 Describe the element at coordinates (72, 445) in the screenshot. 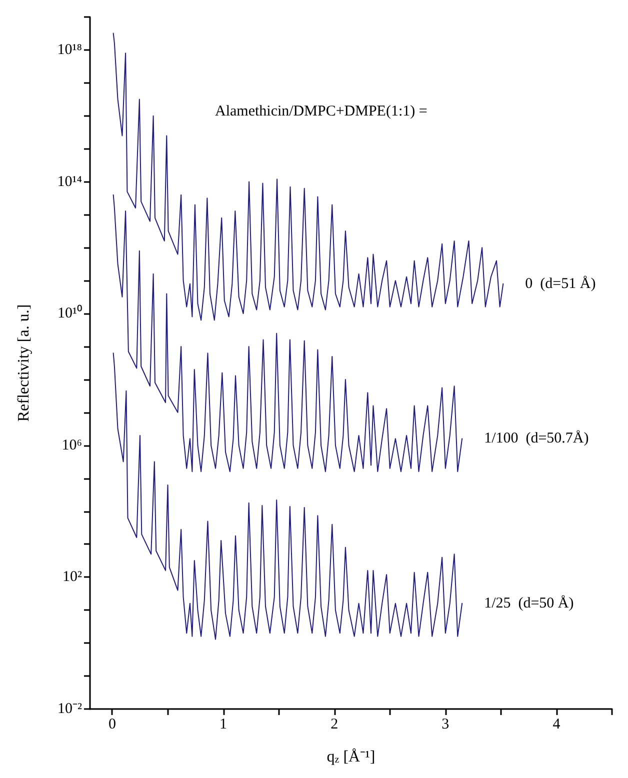

I see `y-tick-label: 10⁶` at that location.